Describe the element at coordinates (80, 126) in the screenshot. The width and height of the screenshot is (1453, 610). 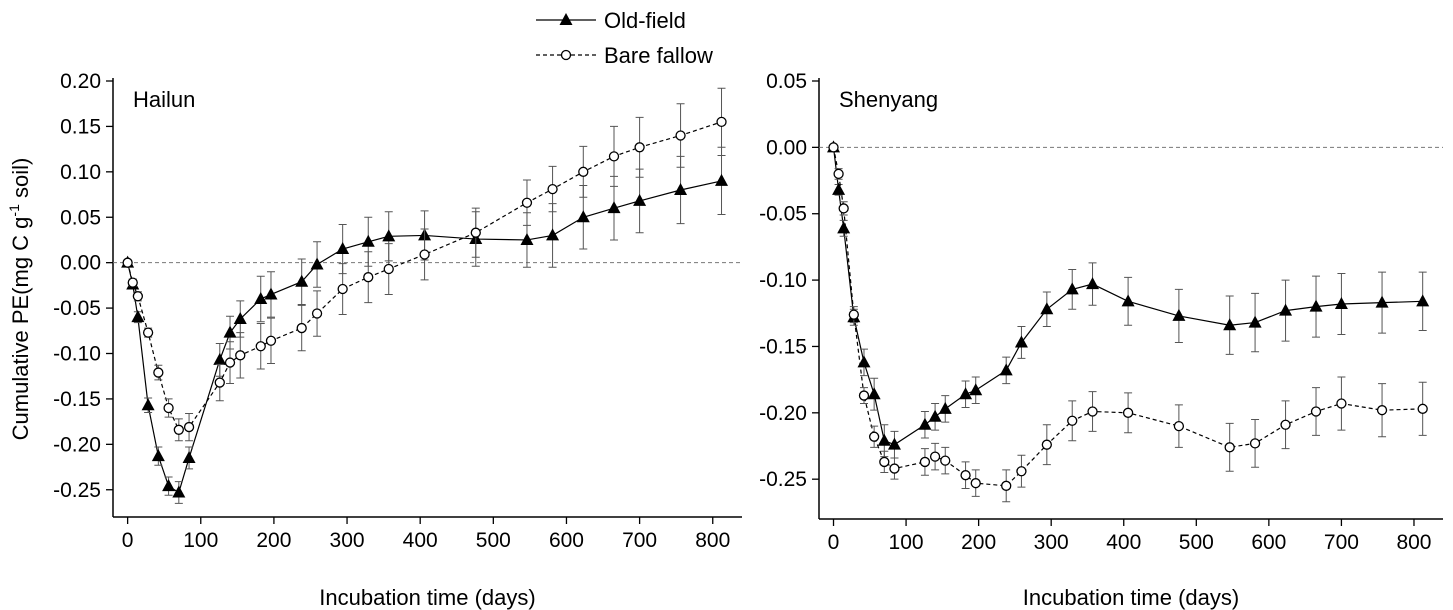
I see `y-tick-label: 0.15` at that location.